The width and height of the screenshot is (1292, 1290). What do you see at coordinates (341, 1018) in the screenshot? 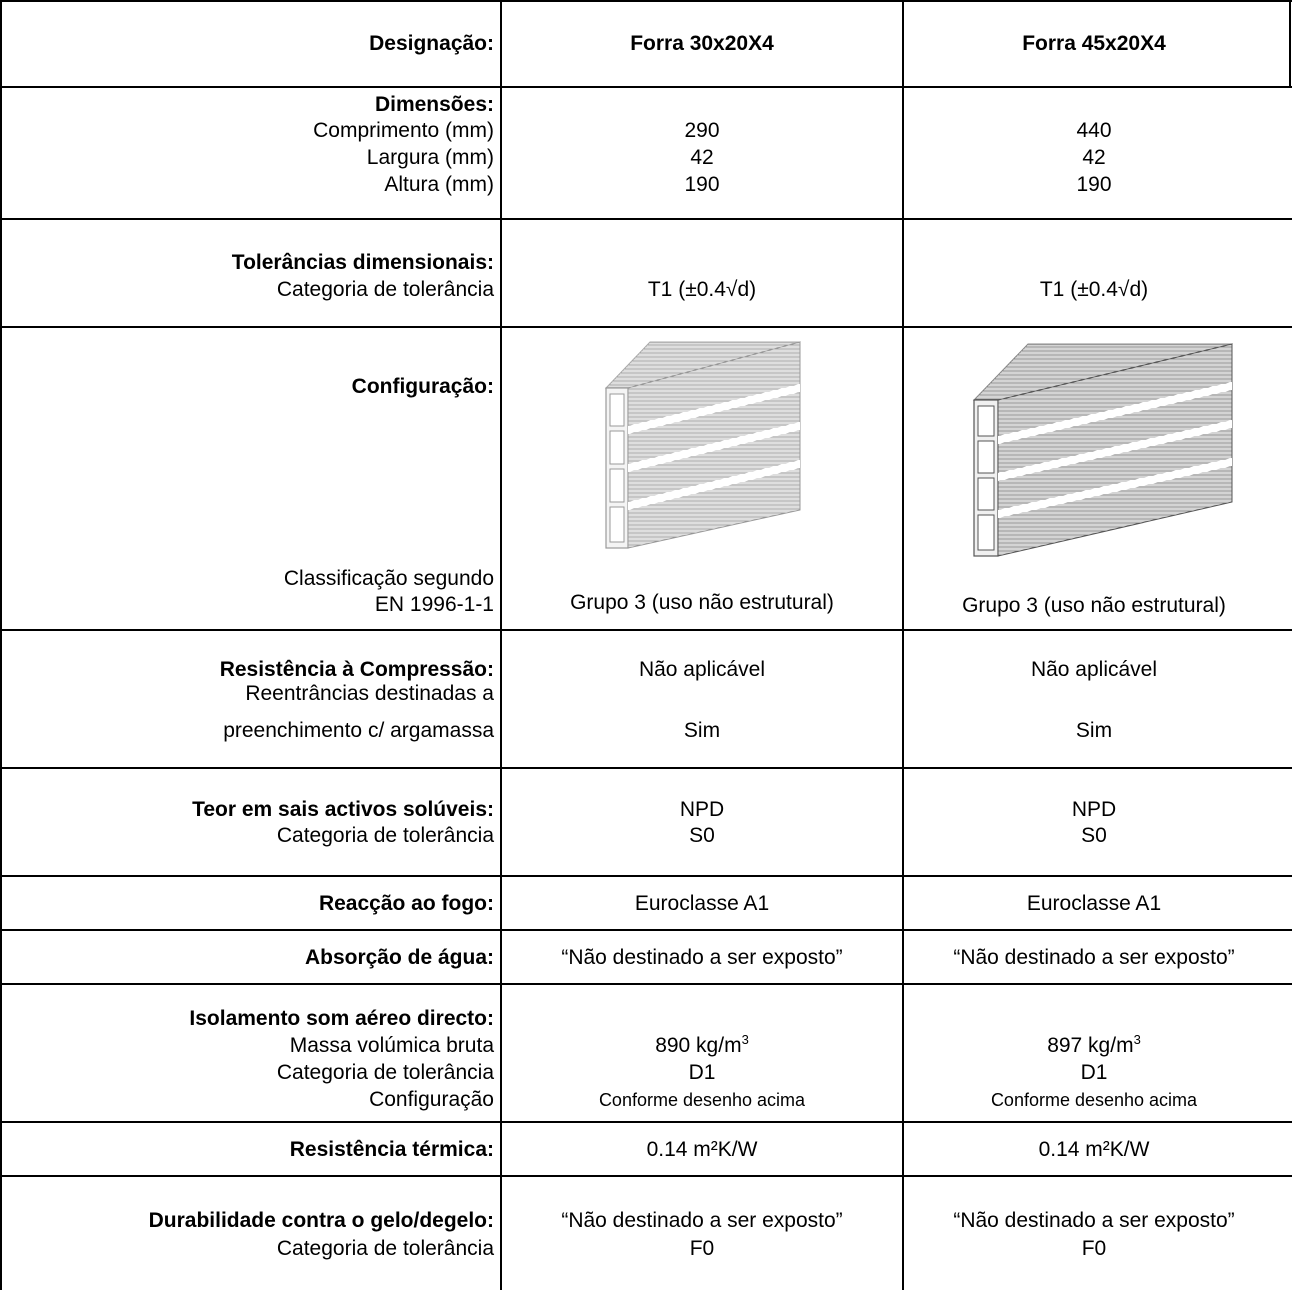
I see `sound-title: Isolamento som aéreo directo:` at bounding box center [341, 1018].